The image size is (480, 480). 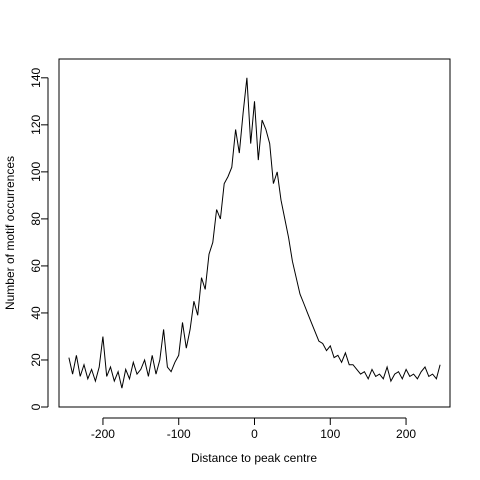 I want to click on y-tick-label: 40, so click(x=36, y=313).